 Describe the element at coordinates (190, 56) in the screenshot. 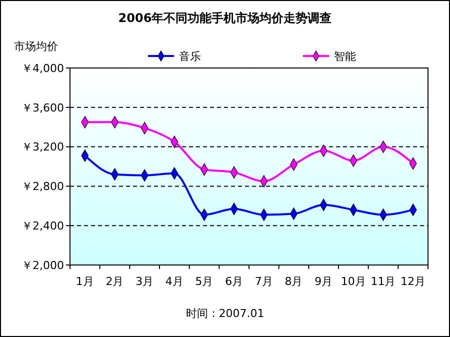

I see `legend-label: 音乐` at that location.